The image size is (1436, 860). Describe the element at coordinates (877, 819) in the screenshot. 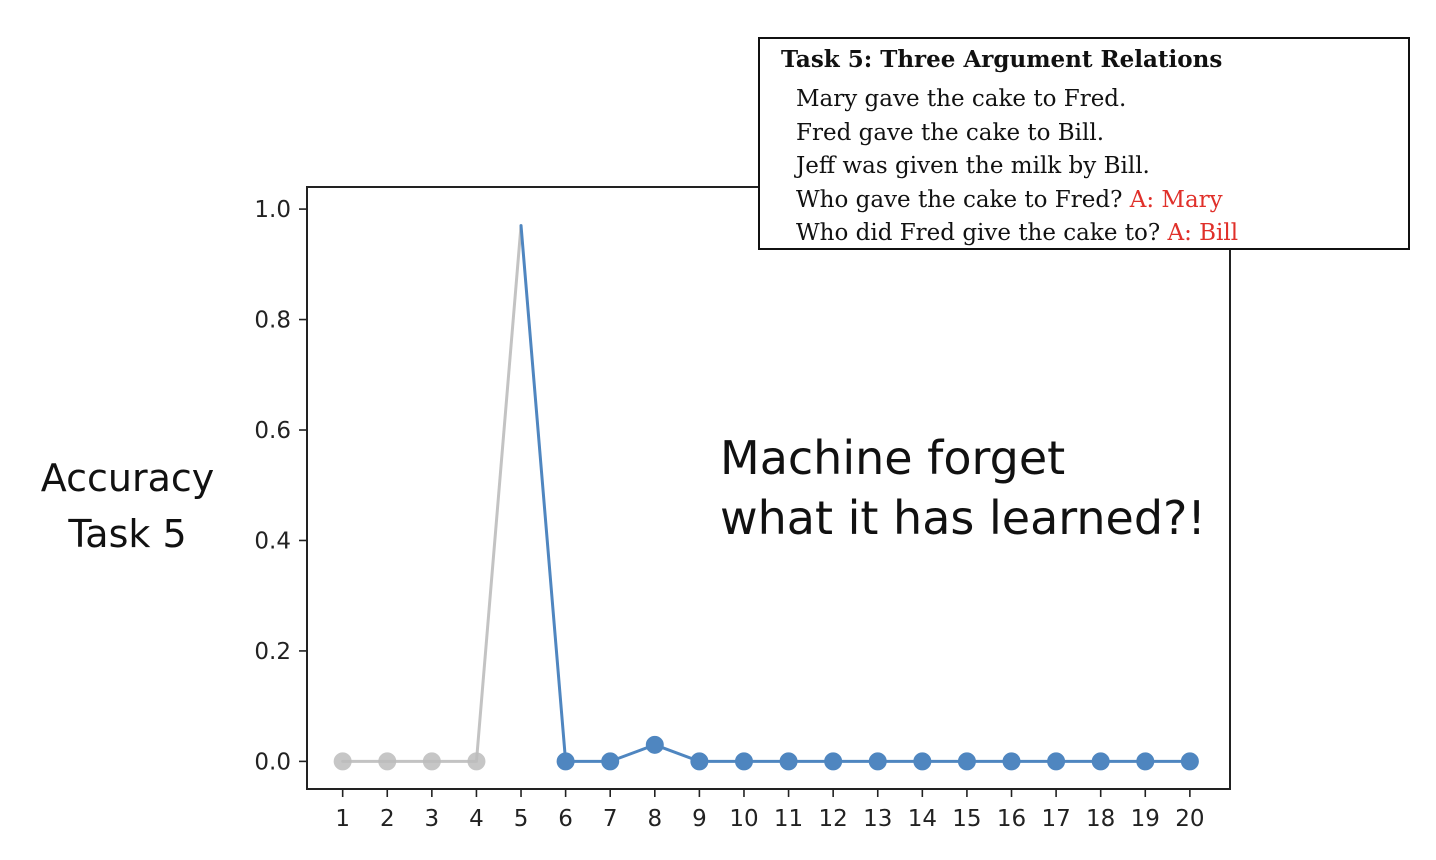

I see `x-tick-label: 13` at that location.